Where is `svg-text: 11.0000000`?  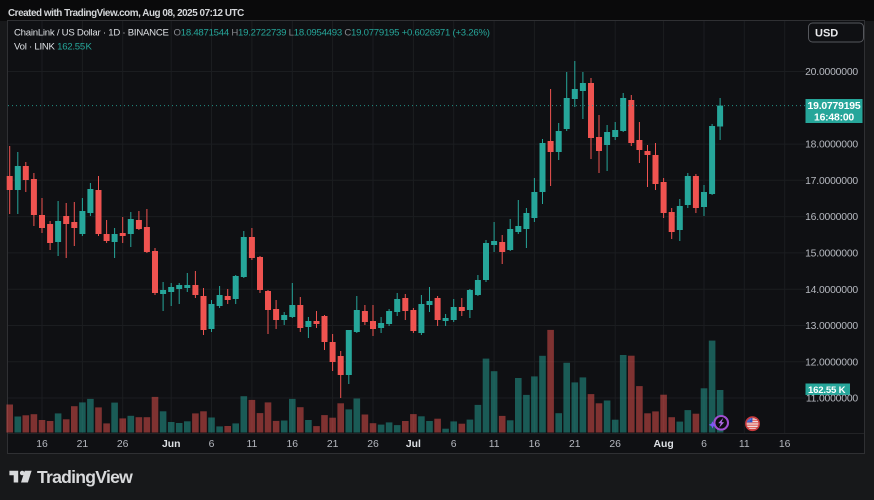
svg-text: 11.0000000 is located at coordinates (832, 399).